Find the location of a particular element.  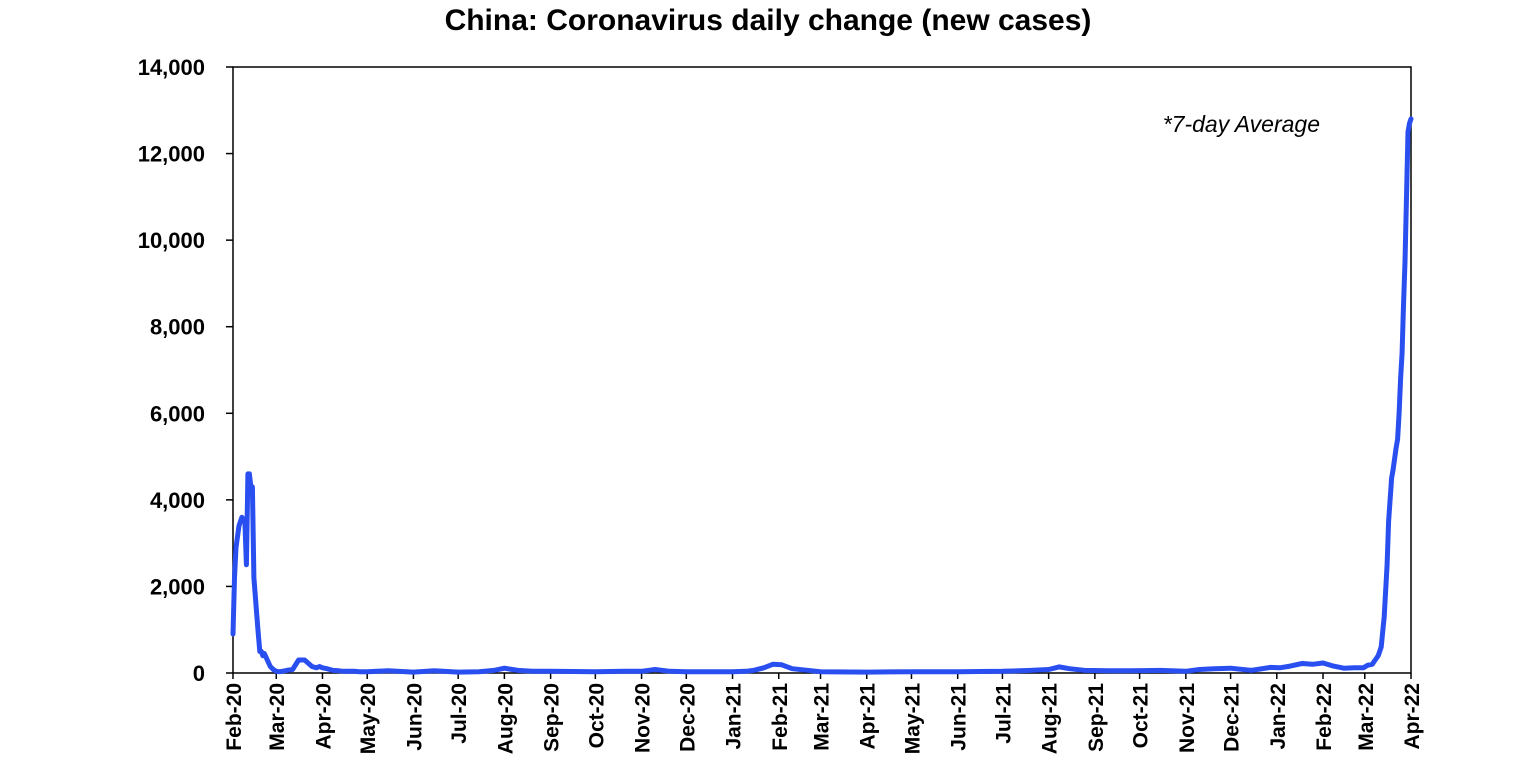

annotation-7-day-average: *7-day Average is located at coordinates (1241, 124).